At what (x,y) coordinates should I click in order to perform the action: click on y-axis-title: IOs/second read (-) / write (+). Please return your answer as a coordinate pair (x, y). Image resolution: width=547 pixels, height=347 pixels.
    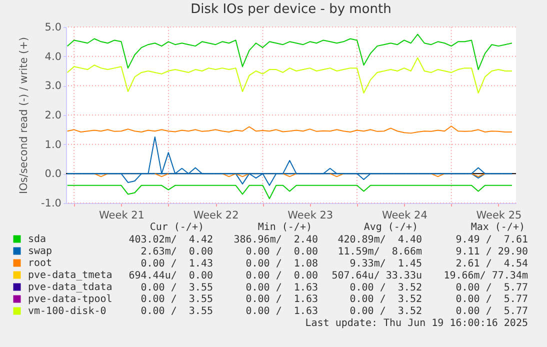
    Looking at the image, I should click on (24, 115).